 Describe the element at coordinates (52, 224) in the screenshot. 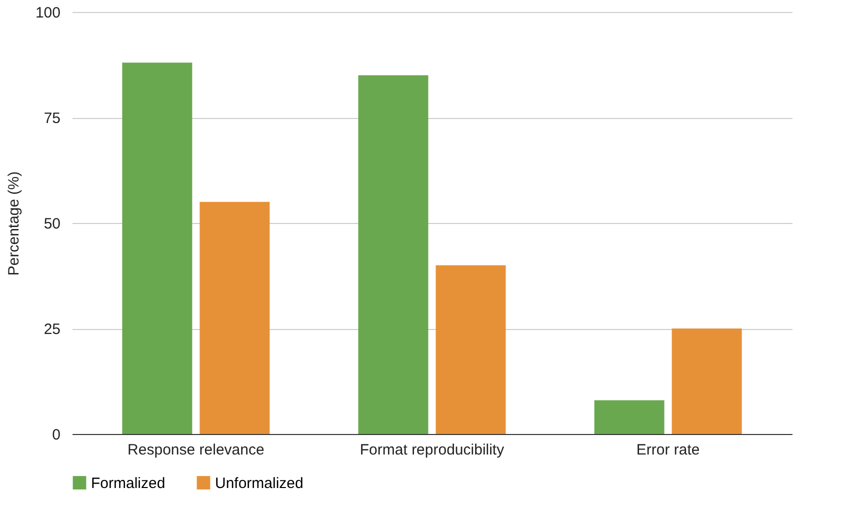

I see `y-tick-label: 50` at that location.